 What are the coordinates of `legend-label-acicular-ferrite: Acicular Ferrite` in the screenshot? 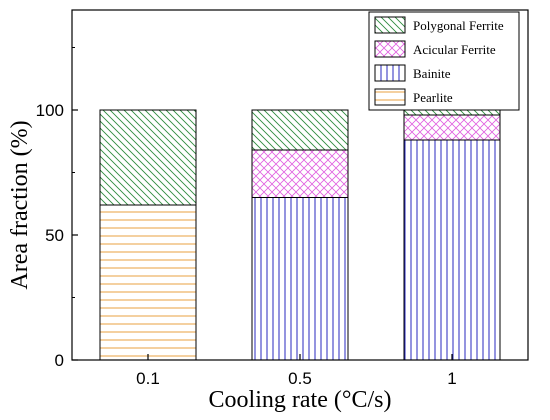 It's located at (454, 49).